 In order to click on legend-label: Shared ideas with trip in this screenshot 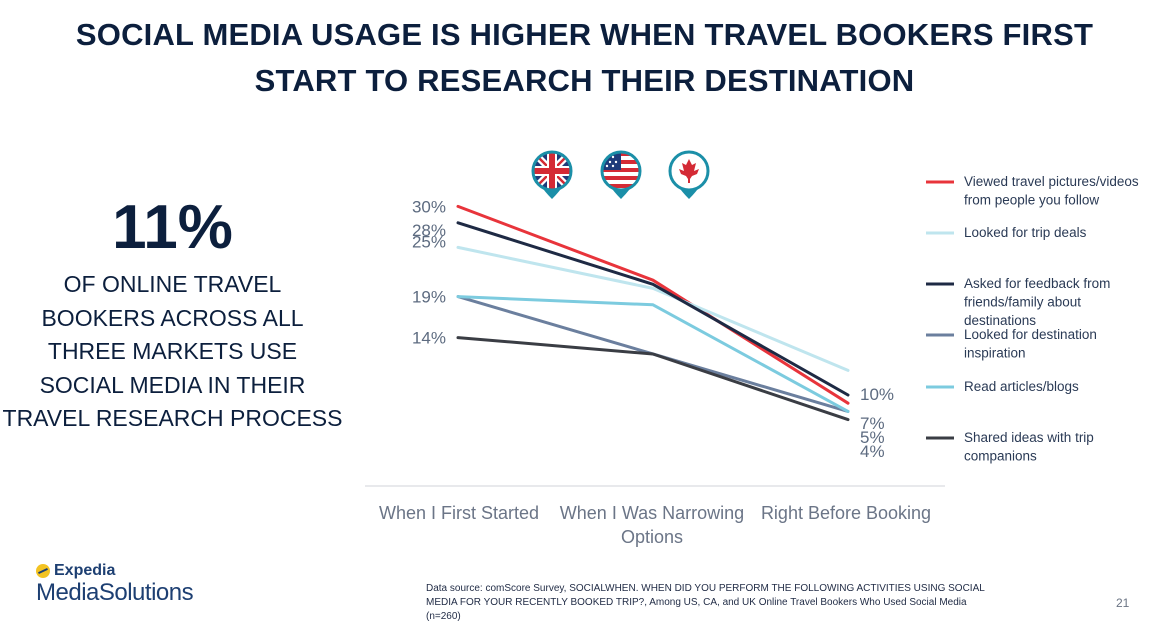, I will do `click(1029, 437)`.